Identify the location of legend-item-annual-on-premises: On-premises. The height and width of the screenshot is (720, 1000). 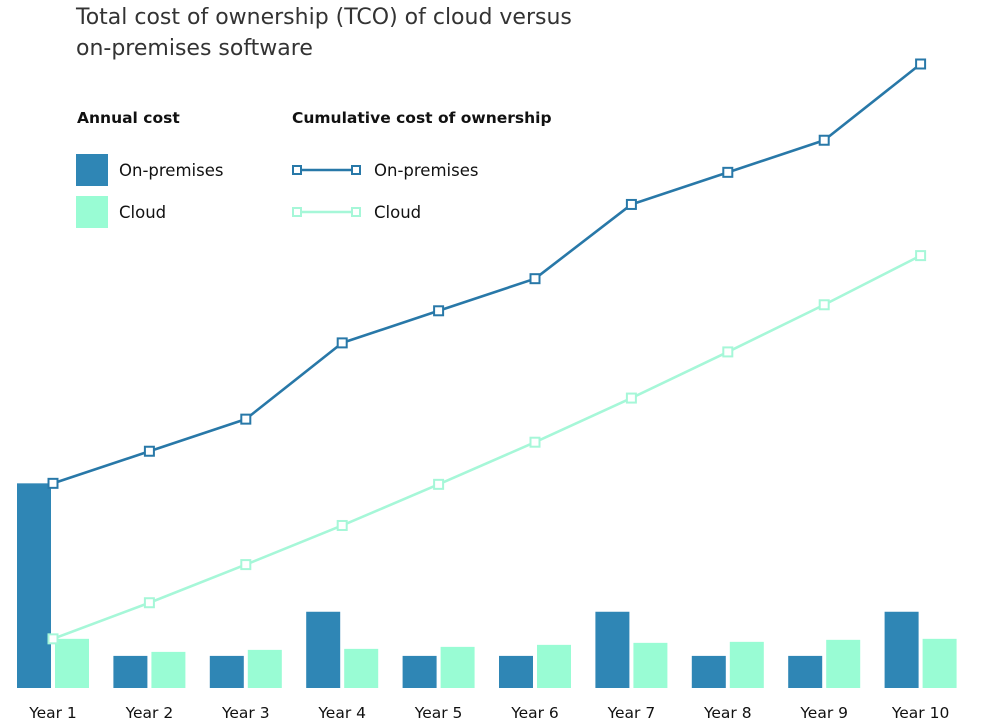
(149, 170).